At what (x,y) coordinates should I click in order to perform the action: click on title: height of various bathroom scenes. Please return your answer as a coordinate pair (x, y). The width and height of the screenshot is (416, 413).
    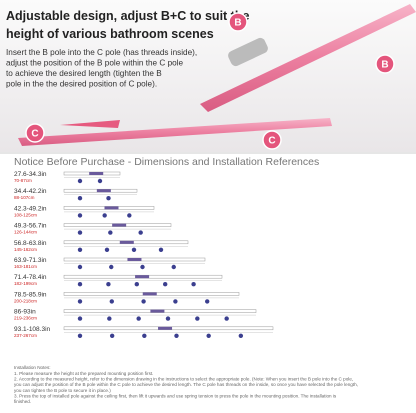
    Looking at the image, I should click on (110, 34).